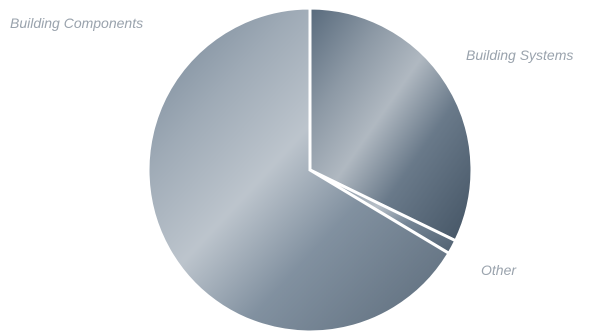  I want to click on slice-label-building-components: Building Components, so click(77, 23).